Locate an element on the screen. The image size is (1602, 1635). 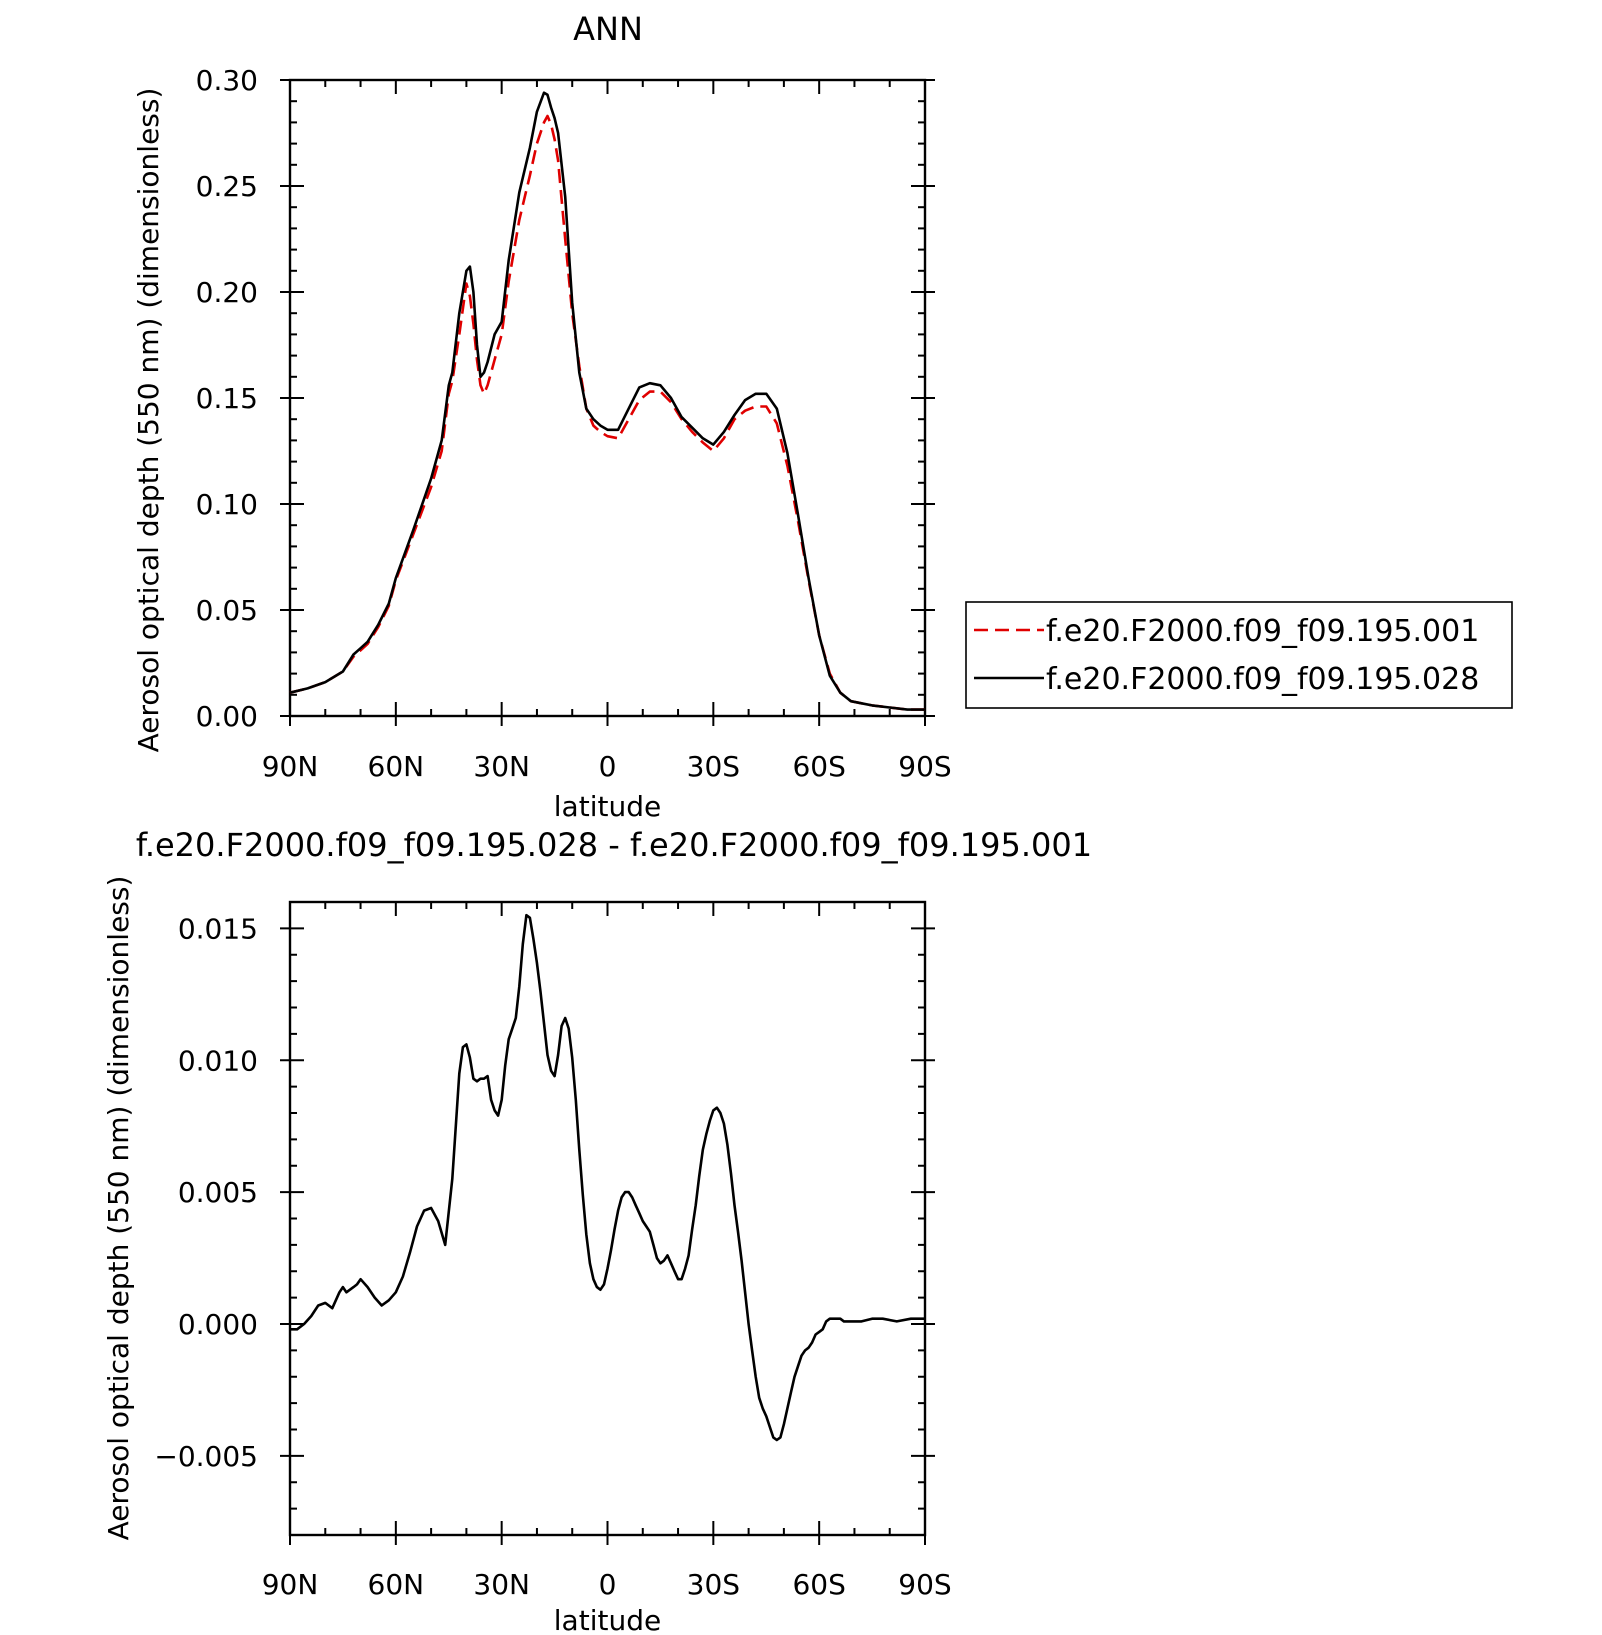
legend-entry-0: f.e20.F2000.f09_f09.195.001 is located at coordinates (1262, 631).